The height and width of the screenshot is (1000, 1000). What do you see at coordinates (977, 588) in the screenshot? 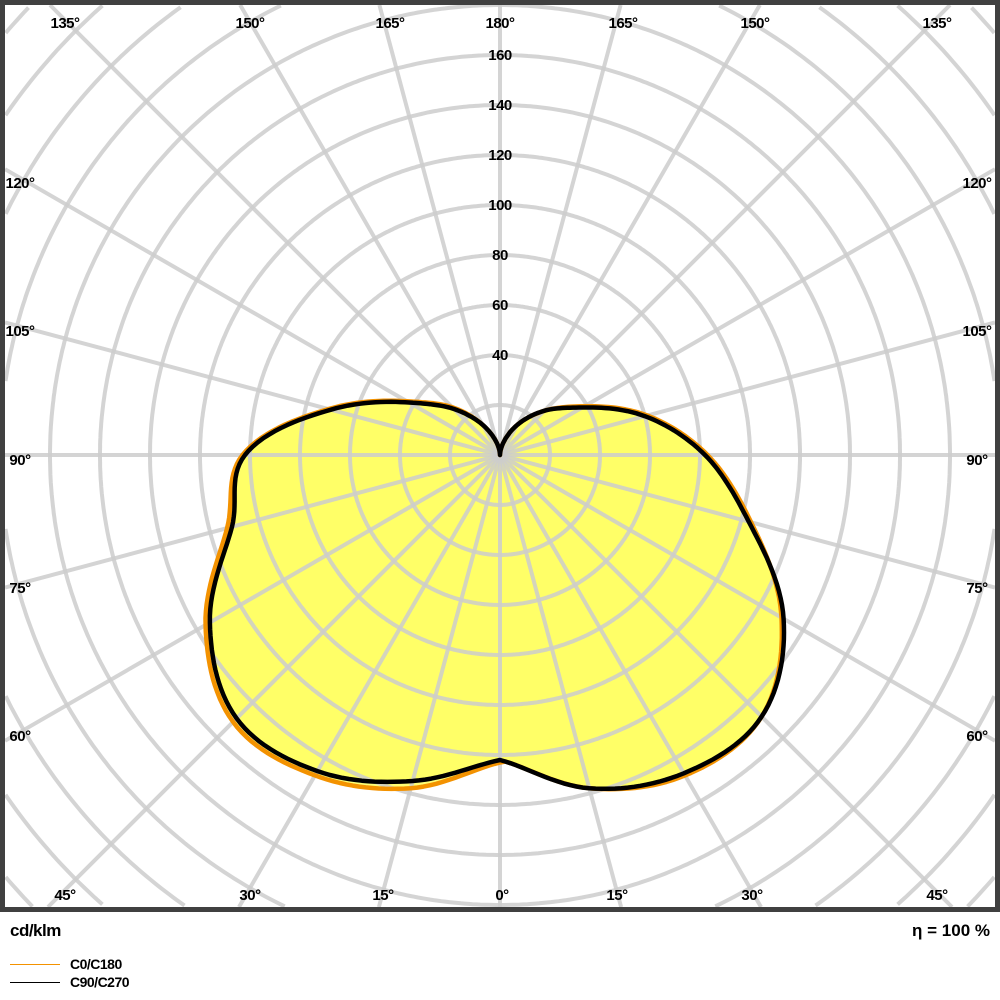
I see `angle-label-right: 75°` at bounding box center [977, 588].